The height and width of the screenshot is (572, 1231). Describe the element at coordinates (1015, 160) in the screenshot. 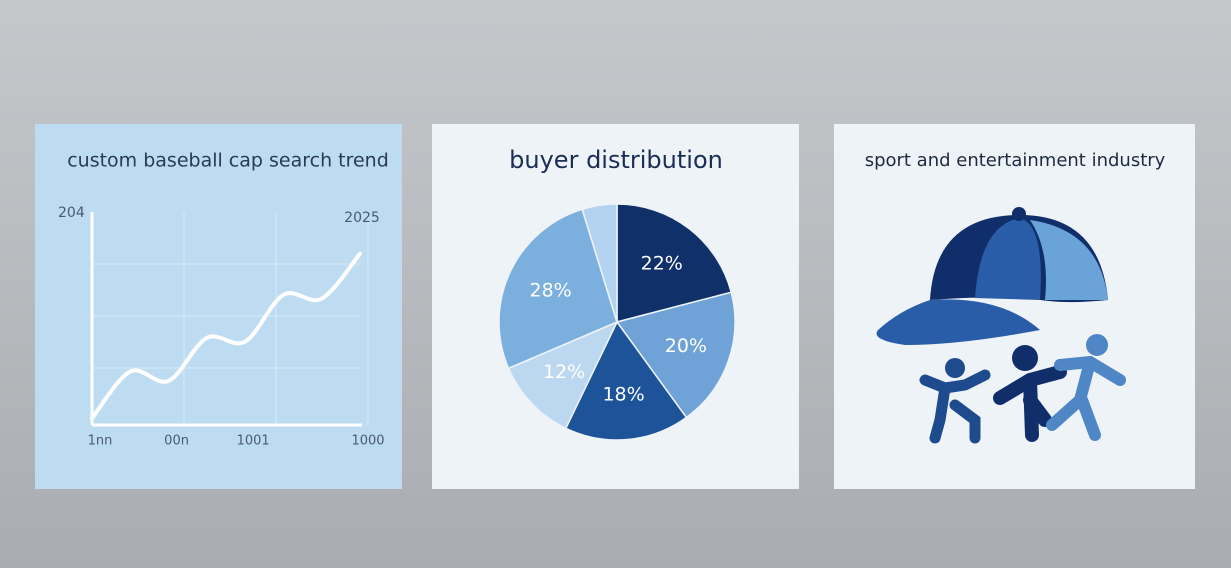

I see `card-title: sport and entertainment industry` at that location.